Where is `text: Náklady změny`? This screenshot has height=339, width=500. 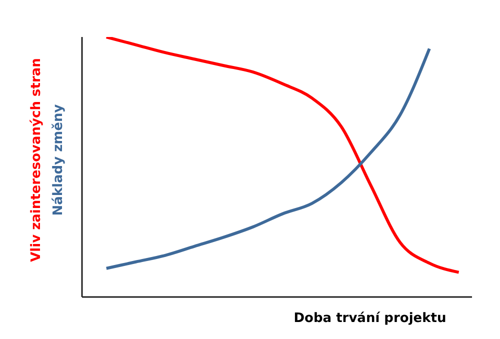
text: Náklady změny is located at coordinates (58, 160).